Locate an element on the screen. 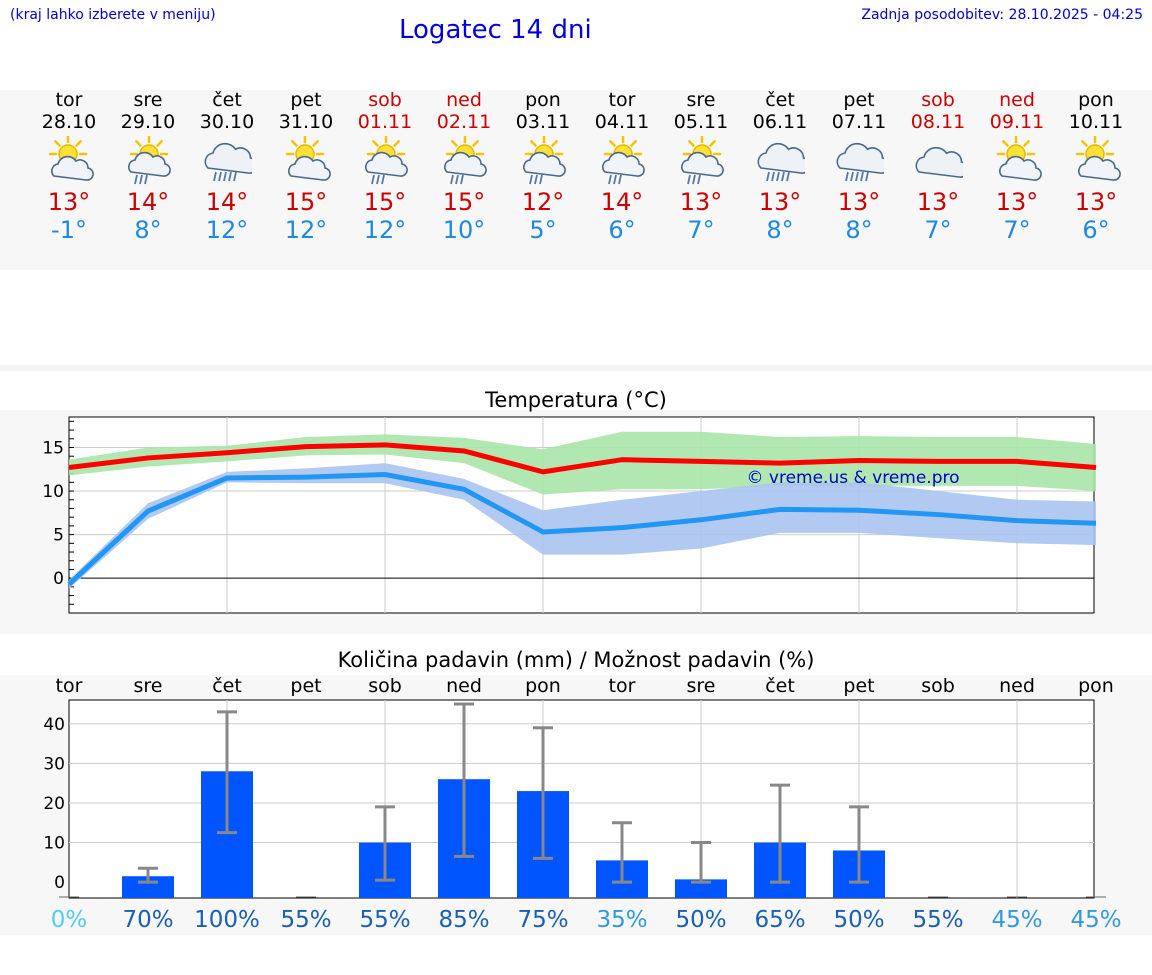 The width and height of the screenshot is (1152, 975). day-column: ned 02.11 15° 10° is located at coordinates (464, 166).